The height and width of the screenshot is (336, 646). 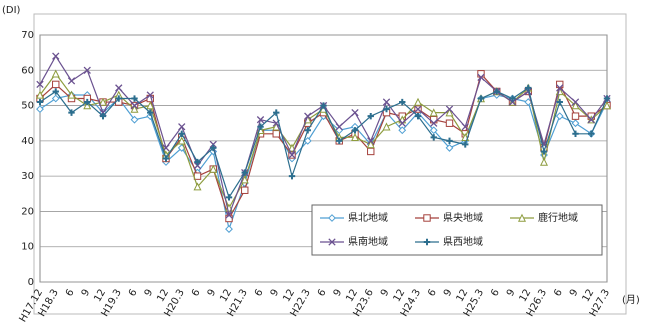 What do you see at coordinates (463, 217) in the screenshot?
I see `legend-label: 県央地域` at bounding box center [463, 217].